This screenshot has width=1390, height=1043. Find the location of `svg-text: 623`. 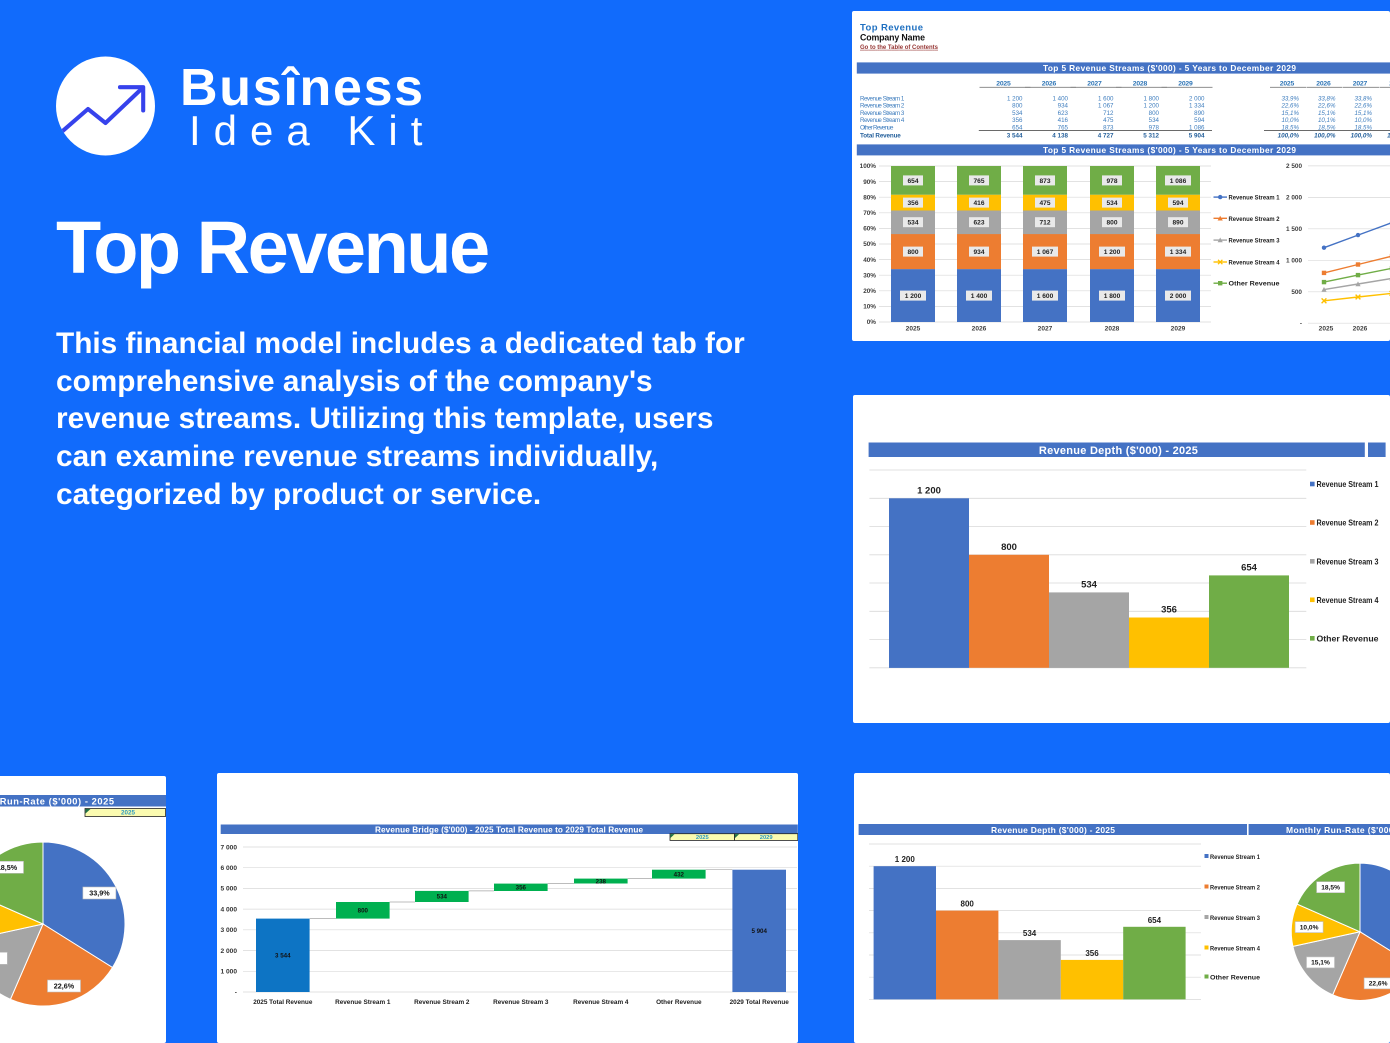

svg-text: 623 is located at coordinates (978, 223).